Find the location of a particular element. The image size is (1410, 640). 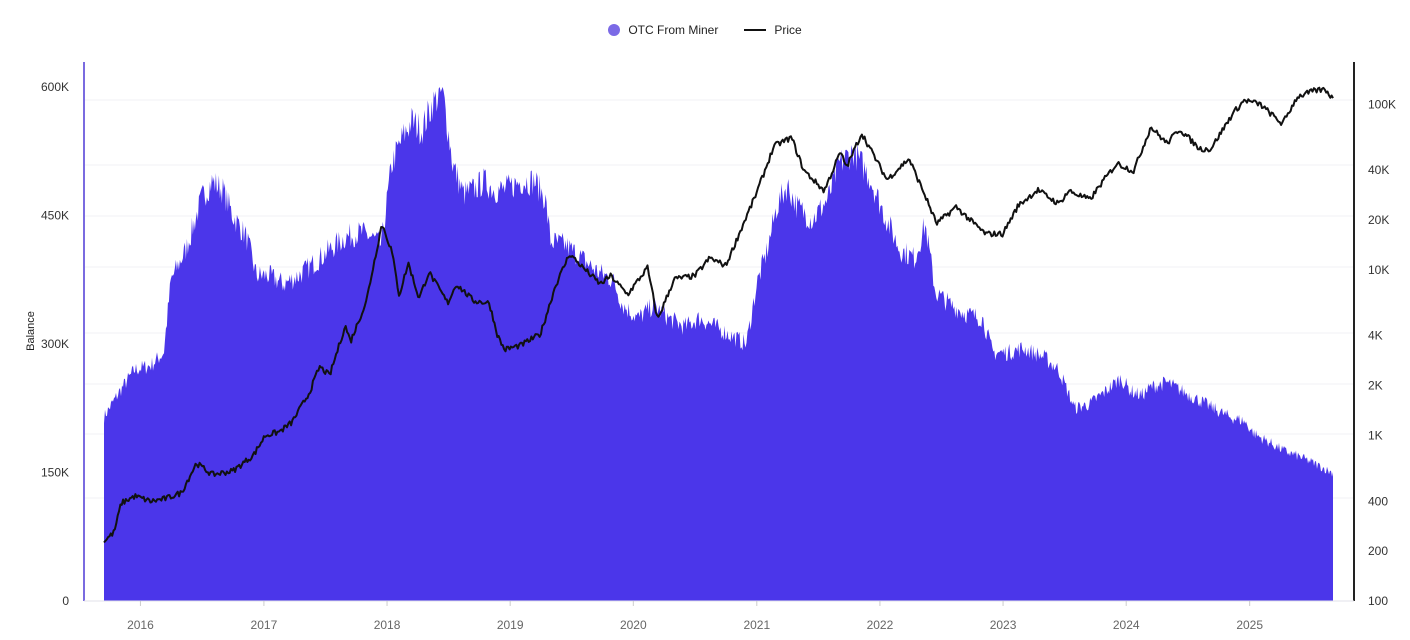

legend-item-otc: OTC From Miner is located at coordinates (663, 30).